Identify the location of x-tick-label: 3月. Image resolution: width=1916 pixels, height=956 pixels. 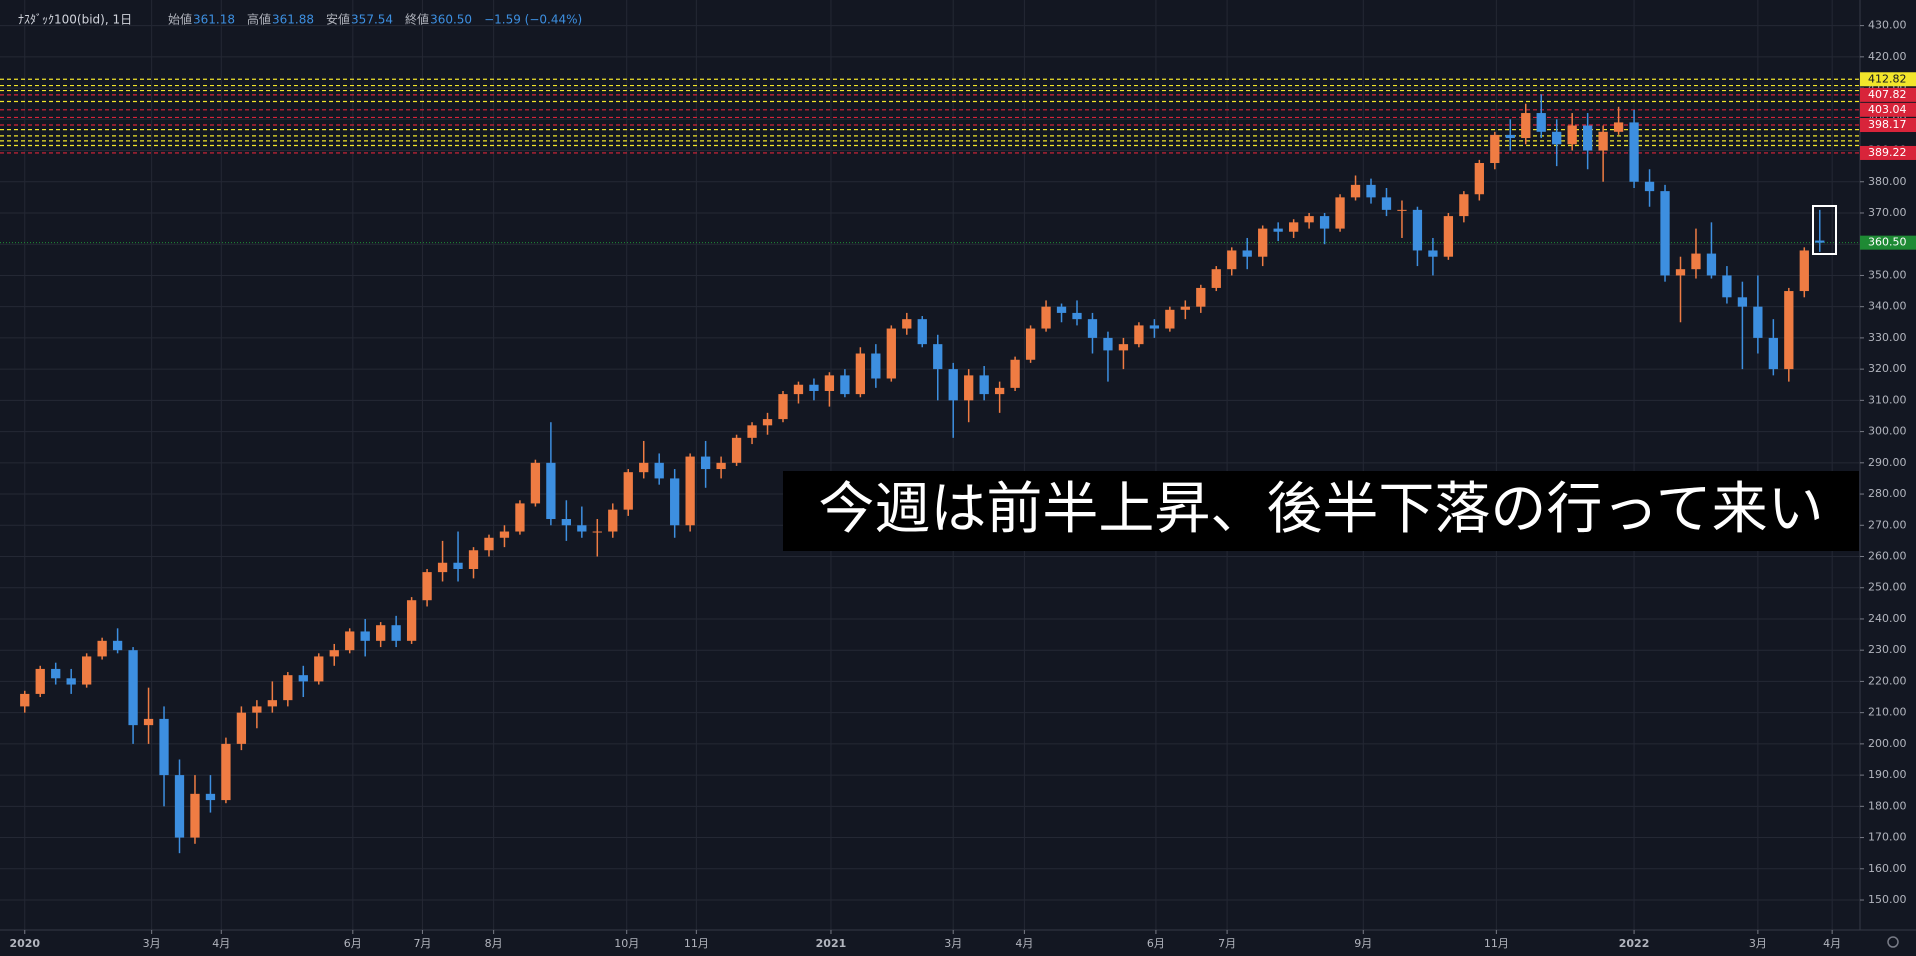
(1758, 943).